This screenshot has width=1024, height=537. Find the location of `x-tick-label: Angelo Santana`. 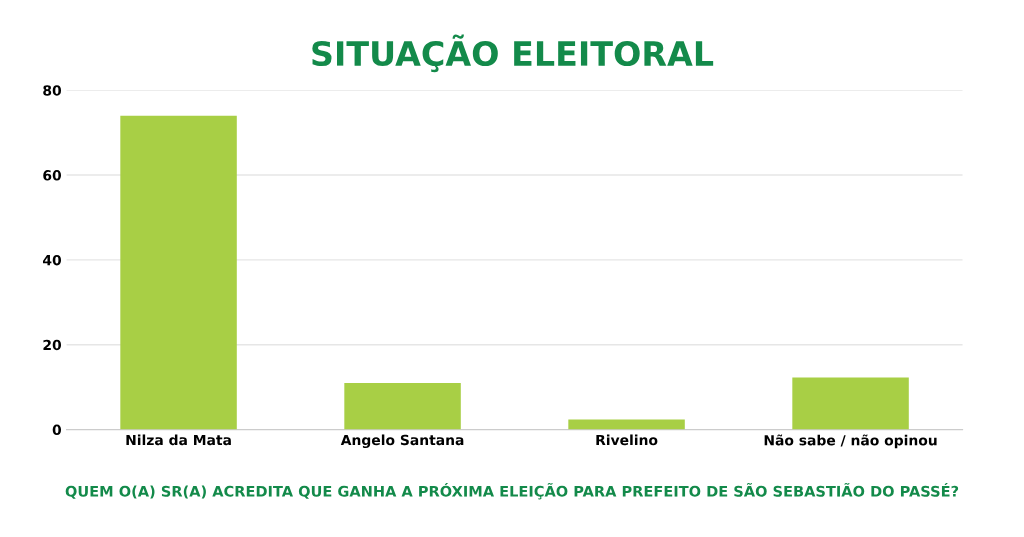

x-tick-label: Angelo Santana is located at coordinates (402, 441).